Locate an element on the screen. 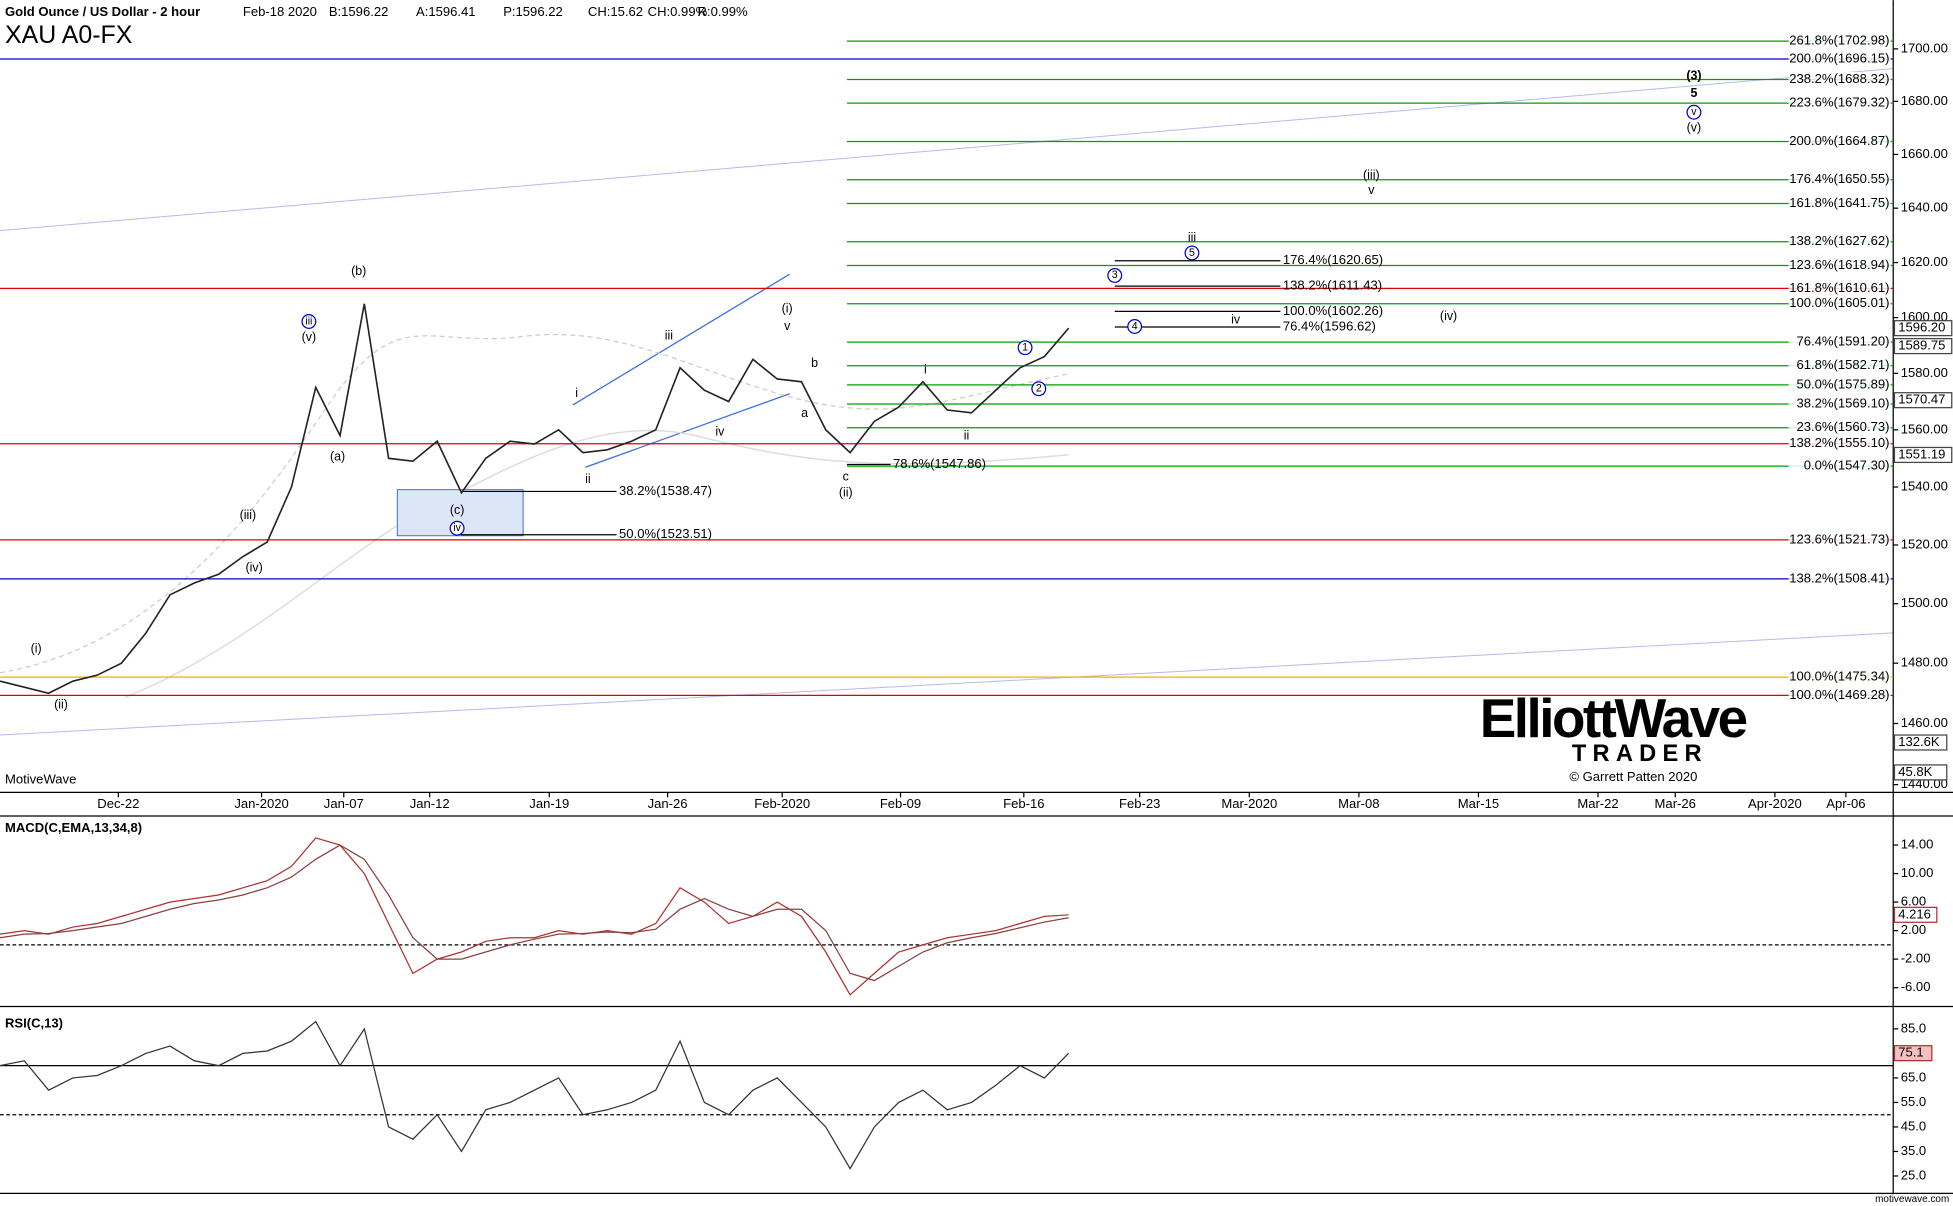 This screenshot has height=1206, width=1953. x-tick-label: Jan-2020 is located at coordinates (261, 803).